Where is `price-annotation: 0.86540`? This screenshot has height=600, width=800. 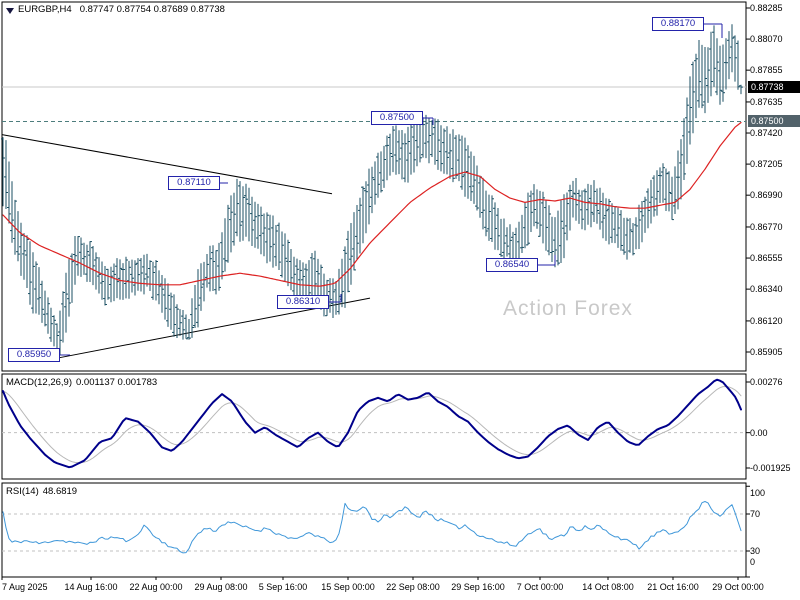 price-annotation: 0.86540 is located at coordinates (512, 265).